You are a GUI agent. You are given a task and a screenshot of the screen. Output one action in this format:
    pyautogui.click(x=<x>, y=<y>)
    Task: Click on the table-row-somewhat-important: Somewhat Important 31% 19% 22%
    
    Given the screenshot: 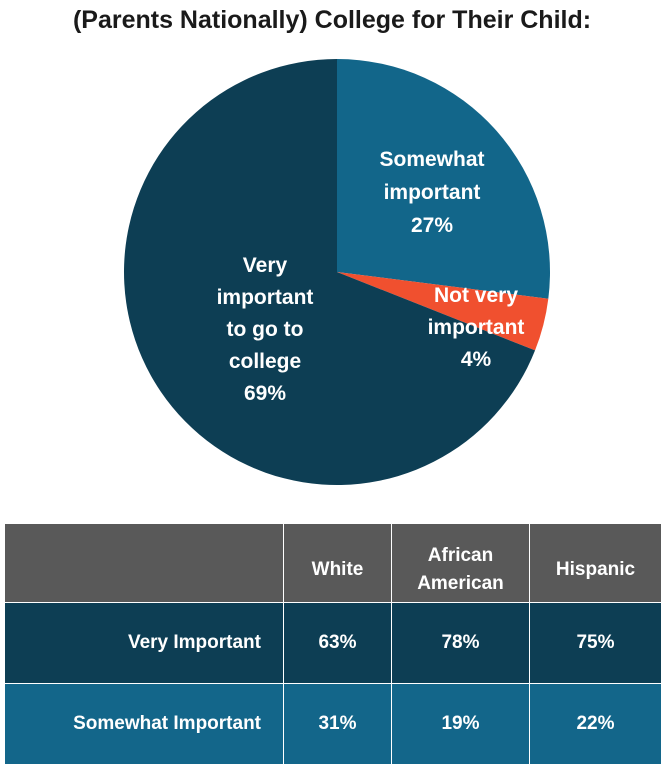 What is the action you would take?
    pyautogui.click(x=333, y=724)
    